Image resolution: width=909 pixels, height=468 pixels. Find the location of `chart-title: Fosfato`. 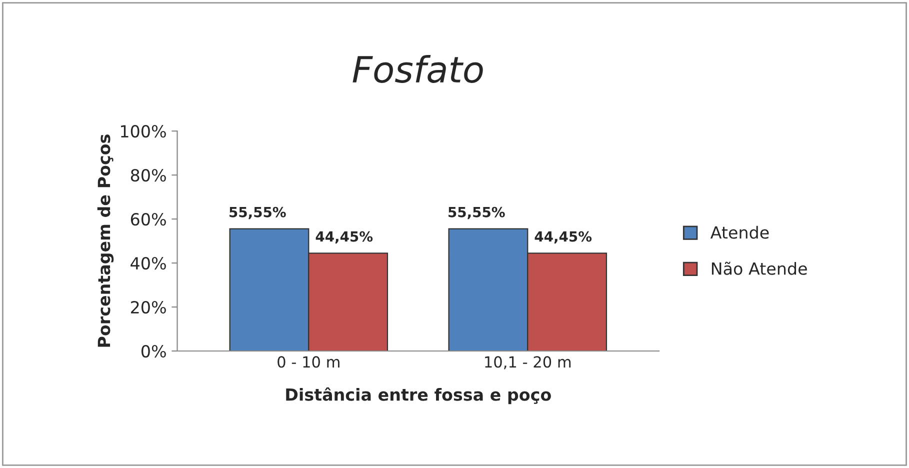

chart-title: Fosfato is located at coordinates (417, 68).